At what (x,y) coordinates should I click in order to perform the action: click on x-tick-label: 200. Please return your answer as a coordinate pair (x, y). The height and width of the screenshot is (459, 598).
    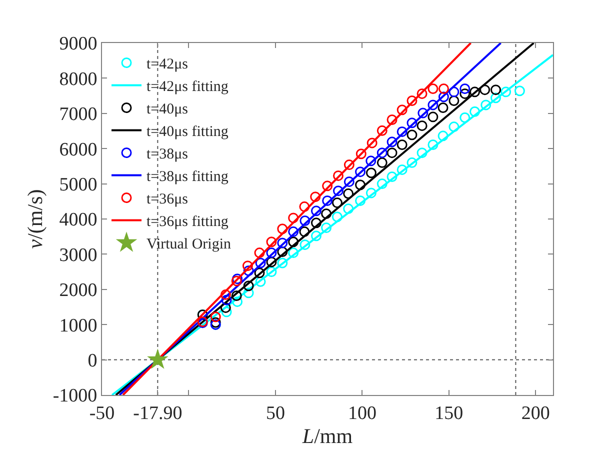
    Looking at the image, I should click on (535, 413).